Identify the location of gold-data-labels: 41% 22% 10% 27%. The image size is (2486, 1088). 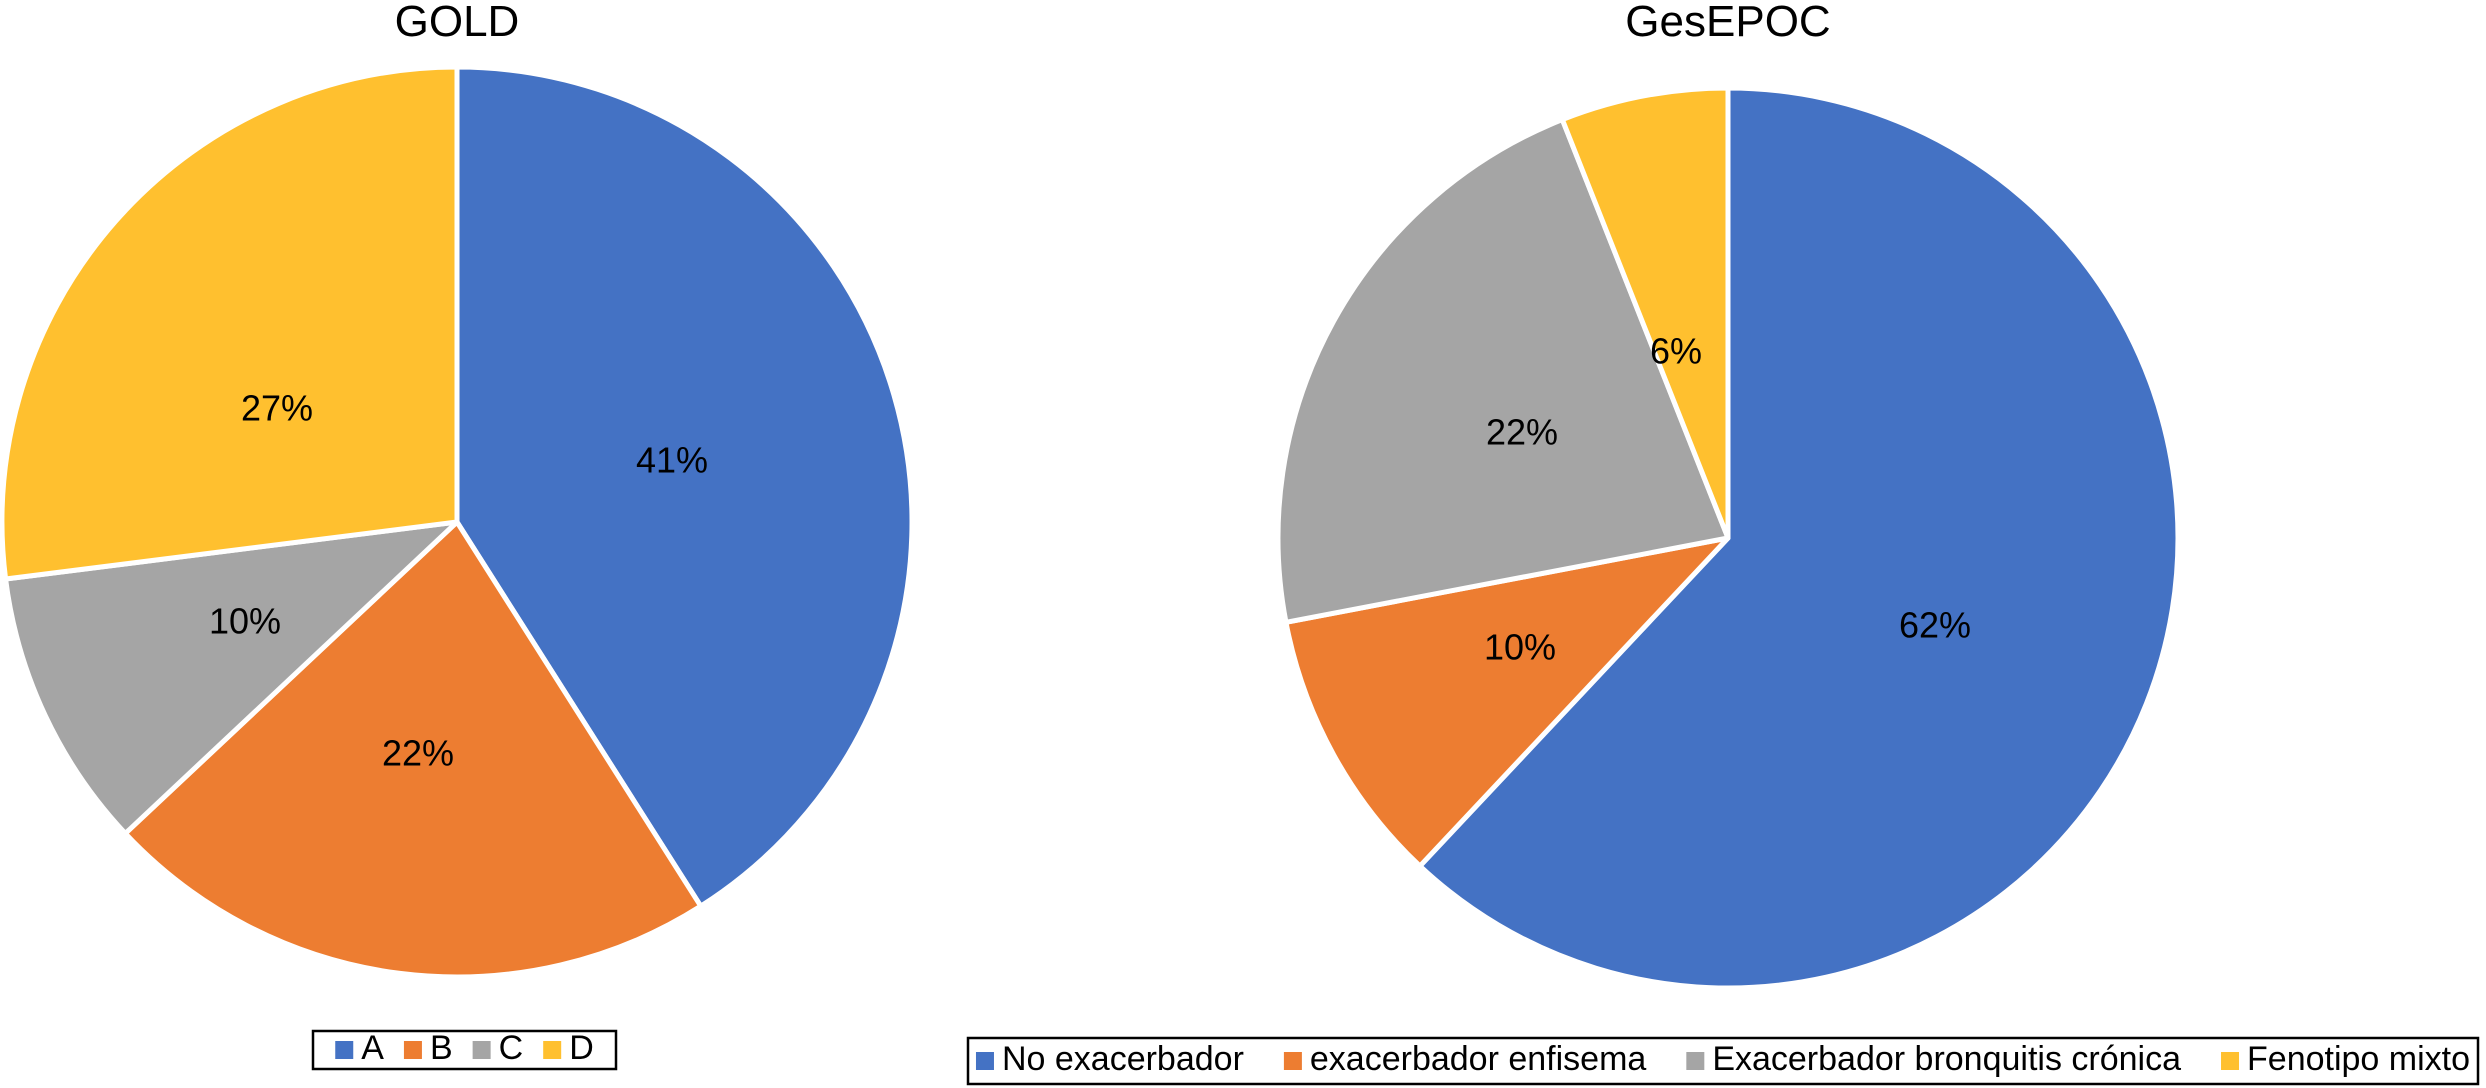
(458, 581).